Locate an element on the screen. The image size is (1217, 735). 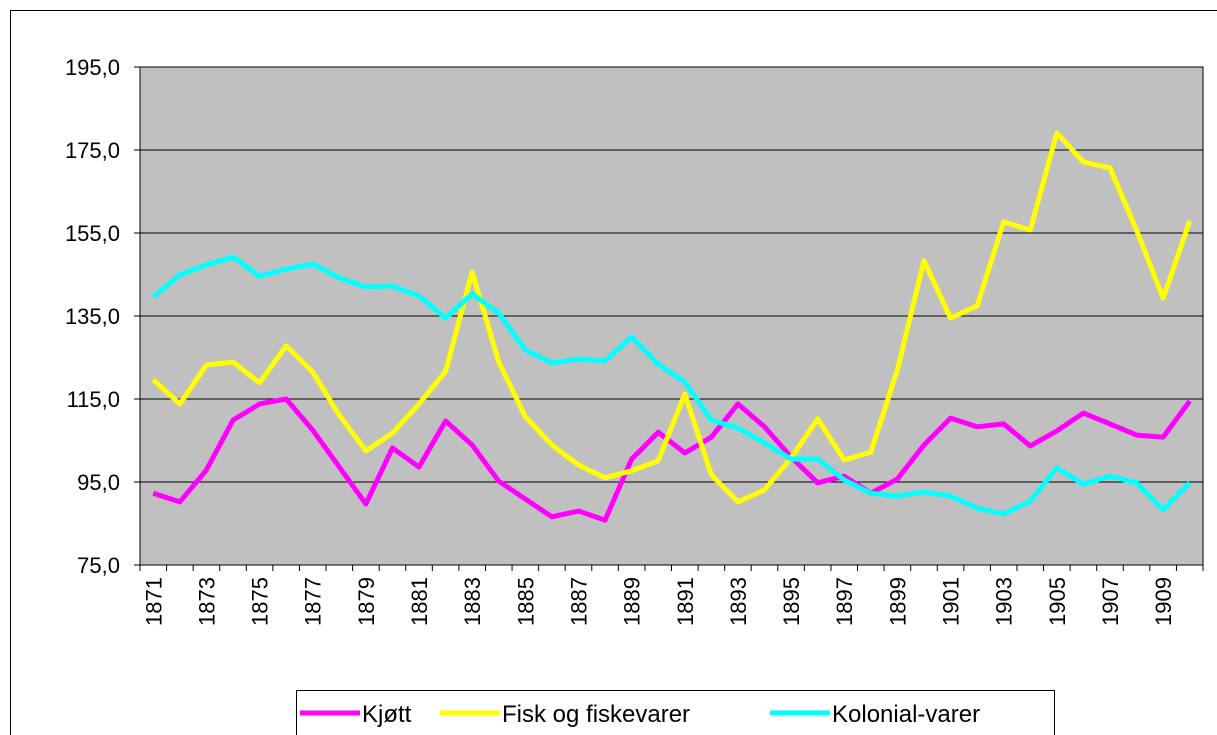
x-tick-label: 1889 is located at coordinates (632, 601).